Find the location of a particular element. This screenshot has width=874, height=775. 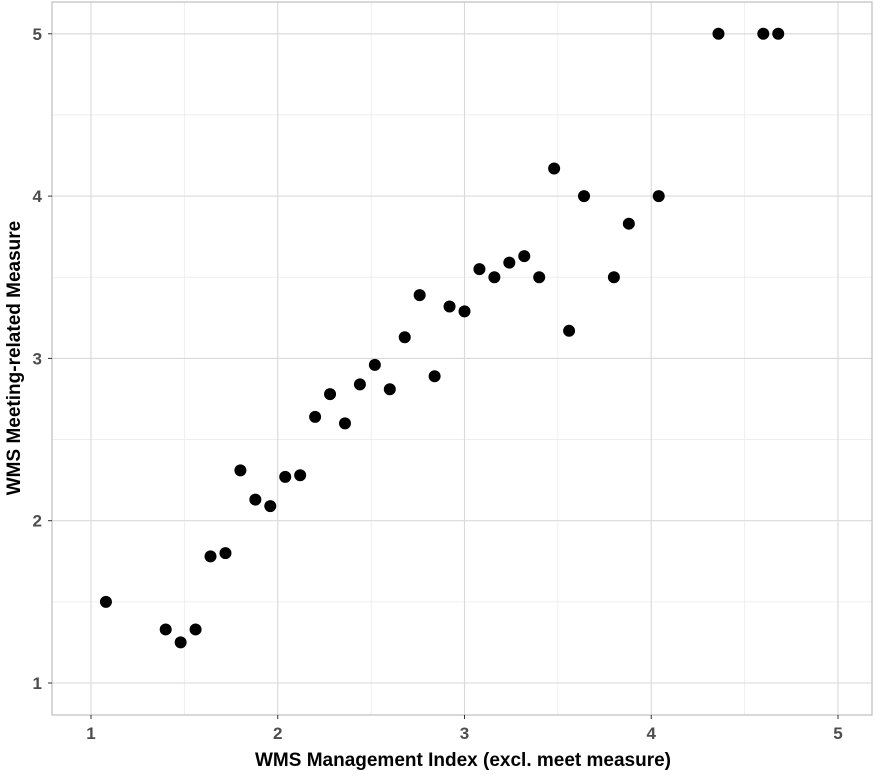

x-tick-label: 2 is located at coordinates (277, 733).